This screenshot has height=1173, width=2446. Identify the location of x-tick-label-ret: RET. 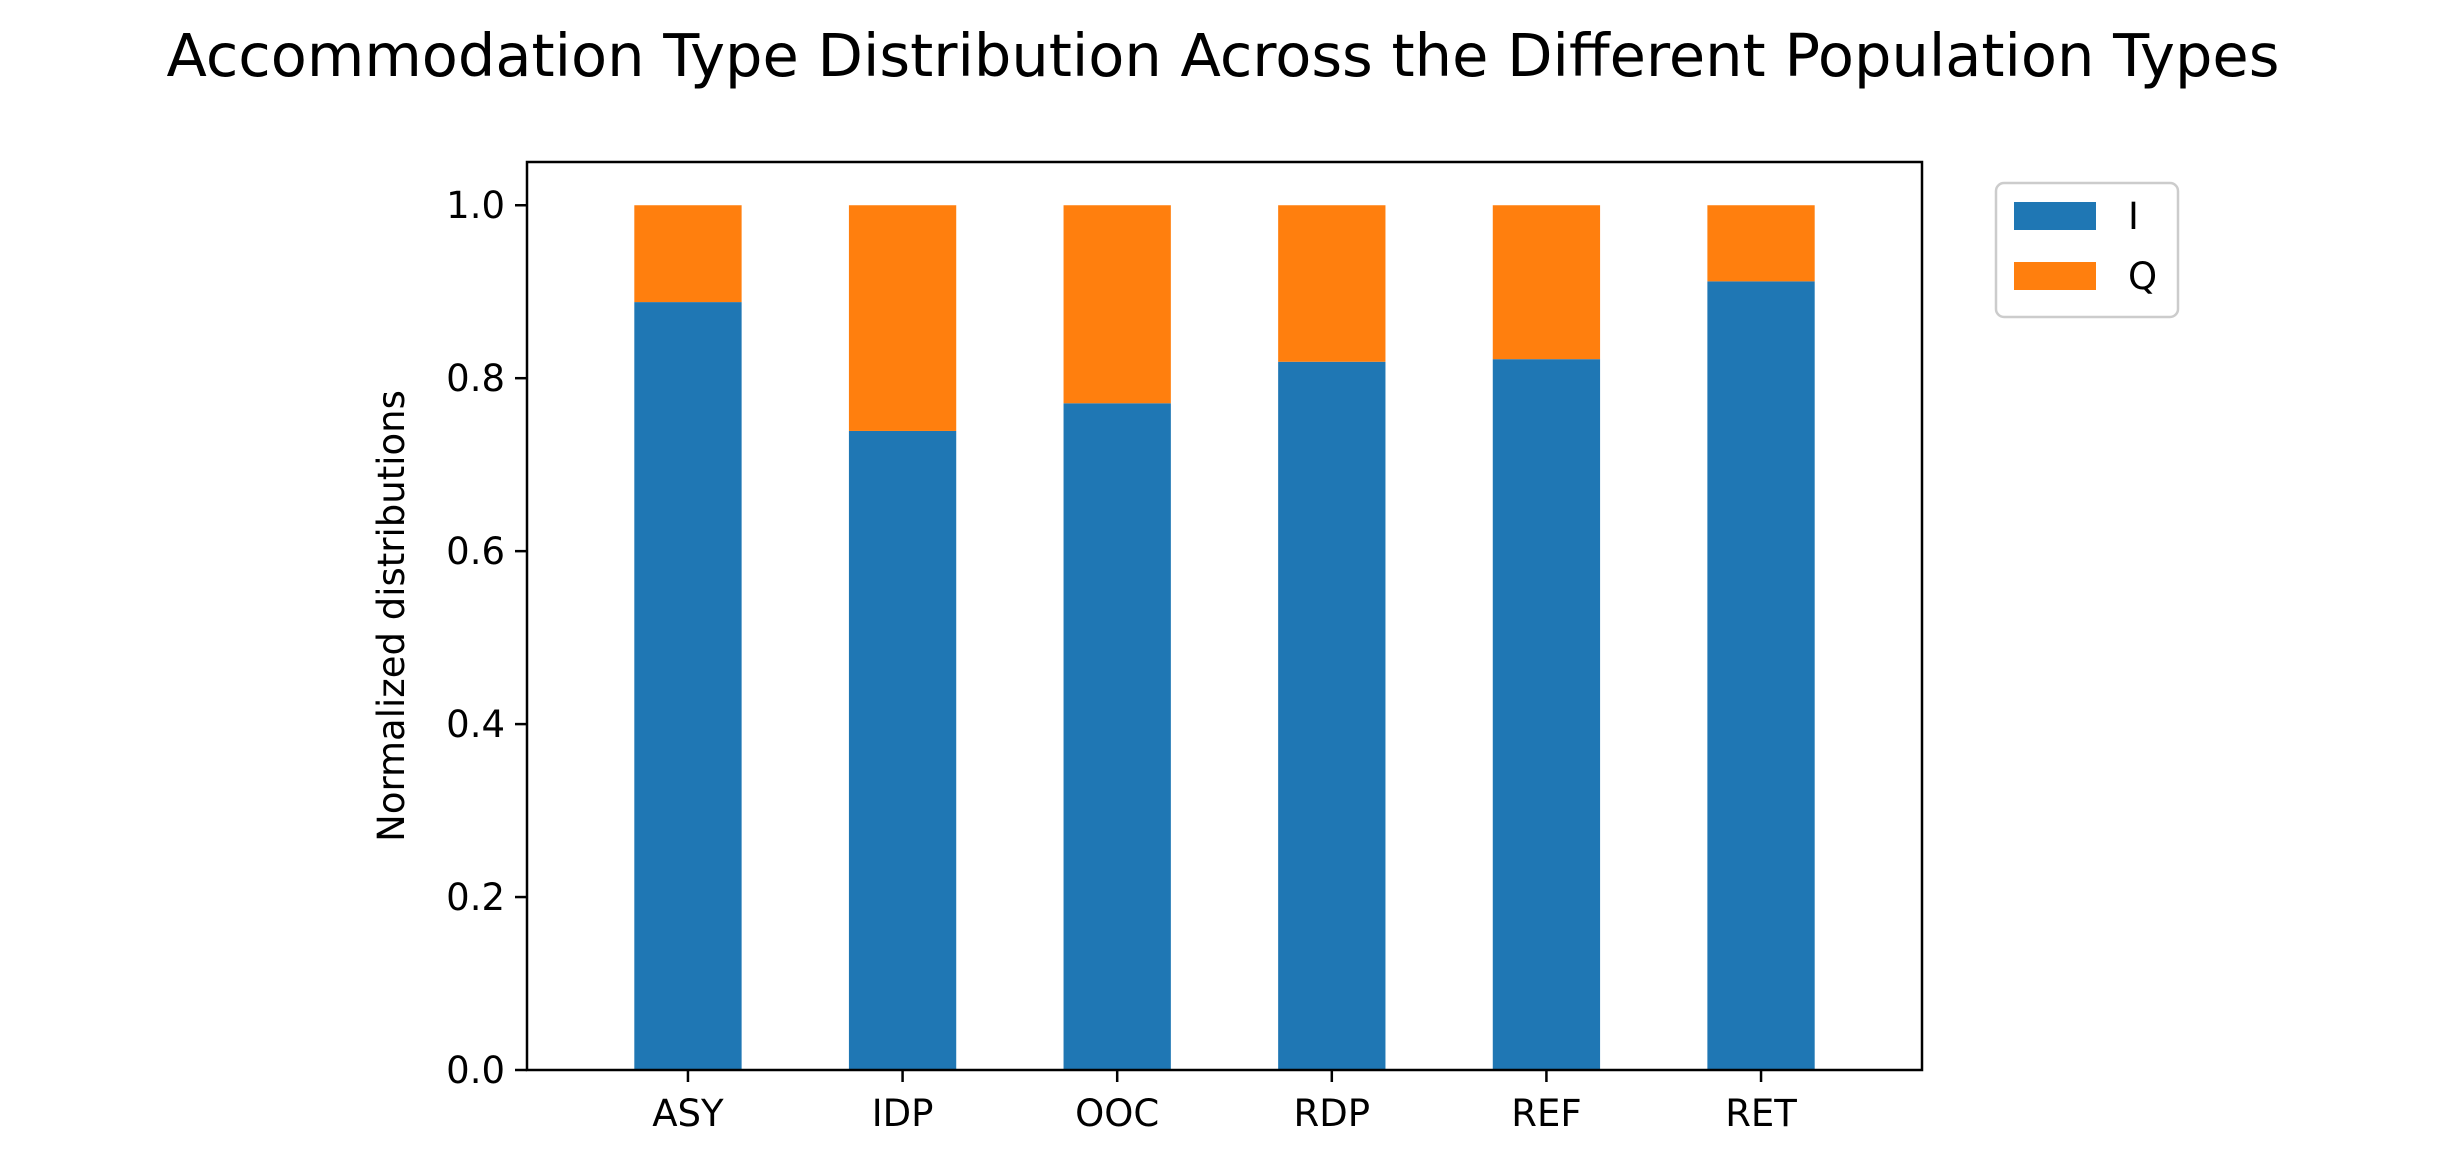
(1761, 1113).